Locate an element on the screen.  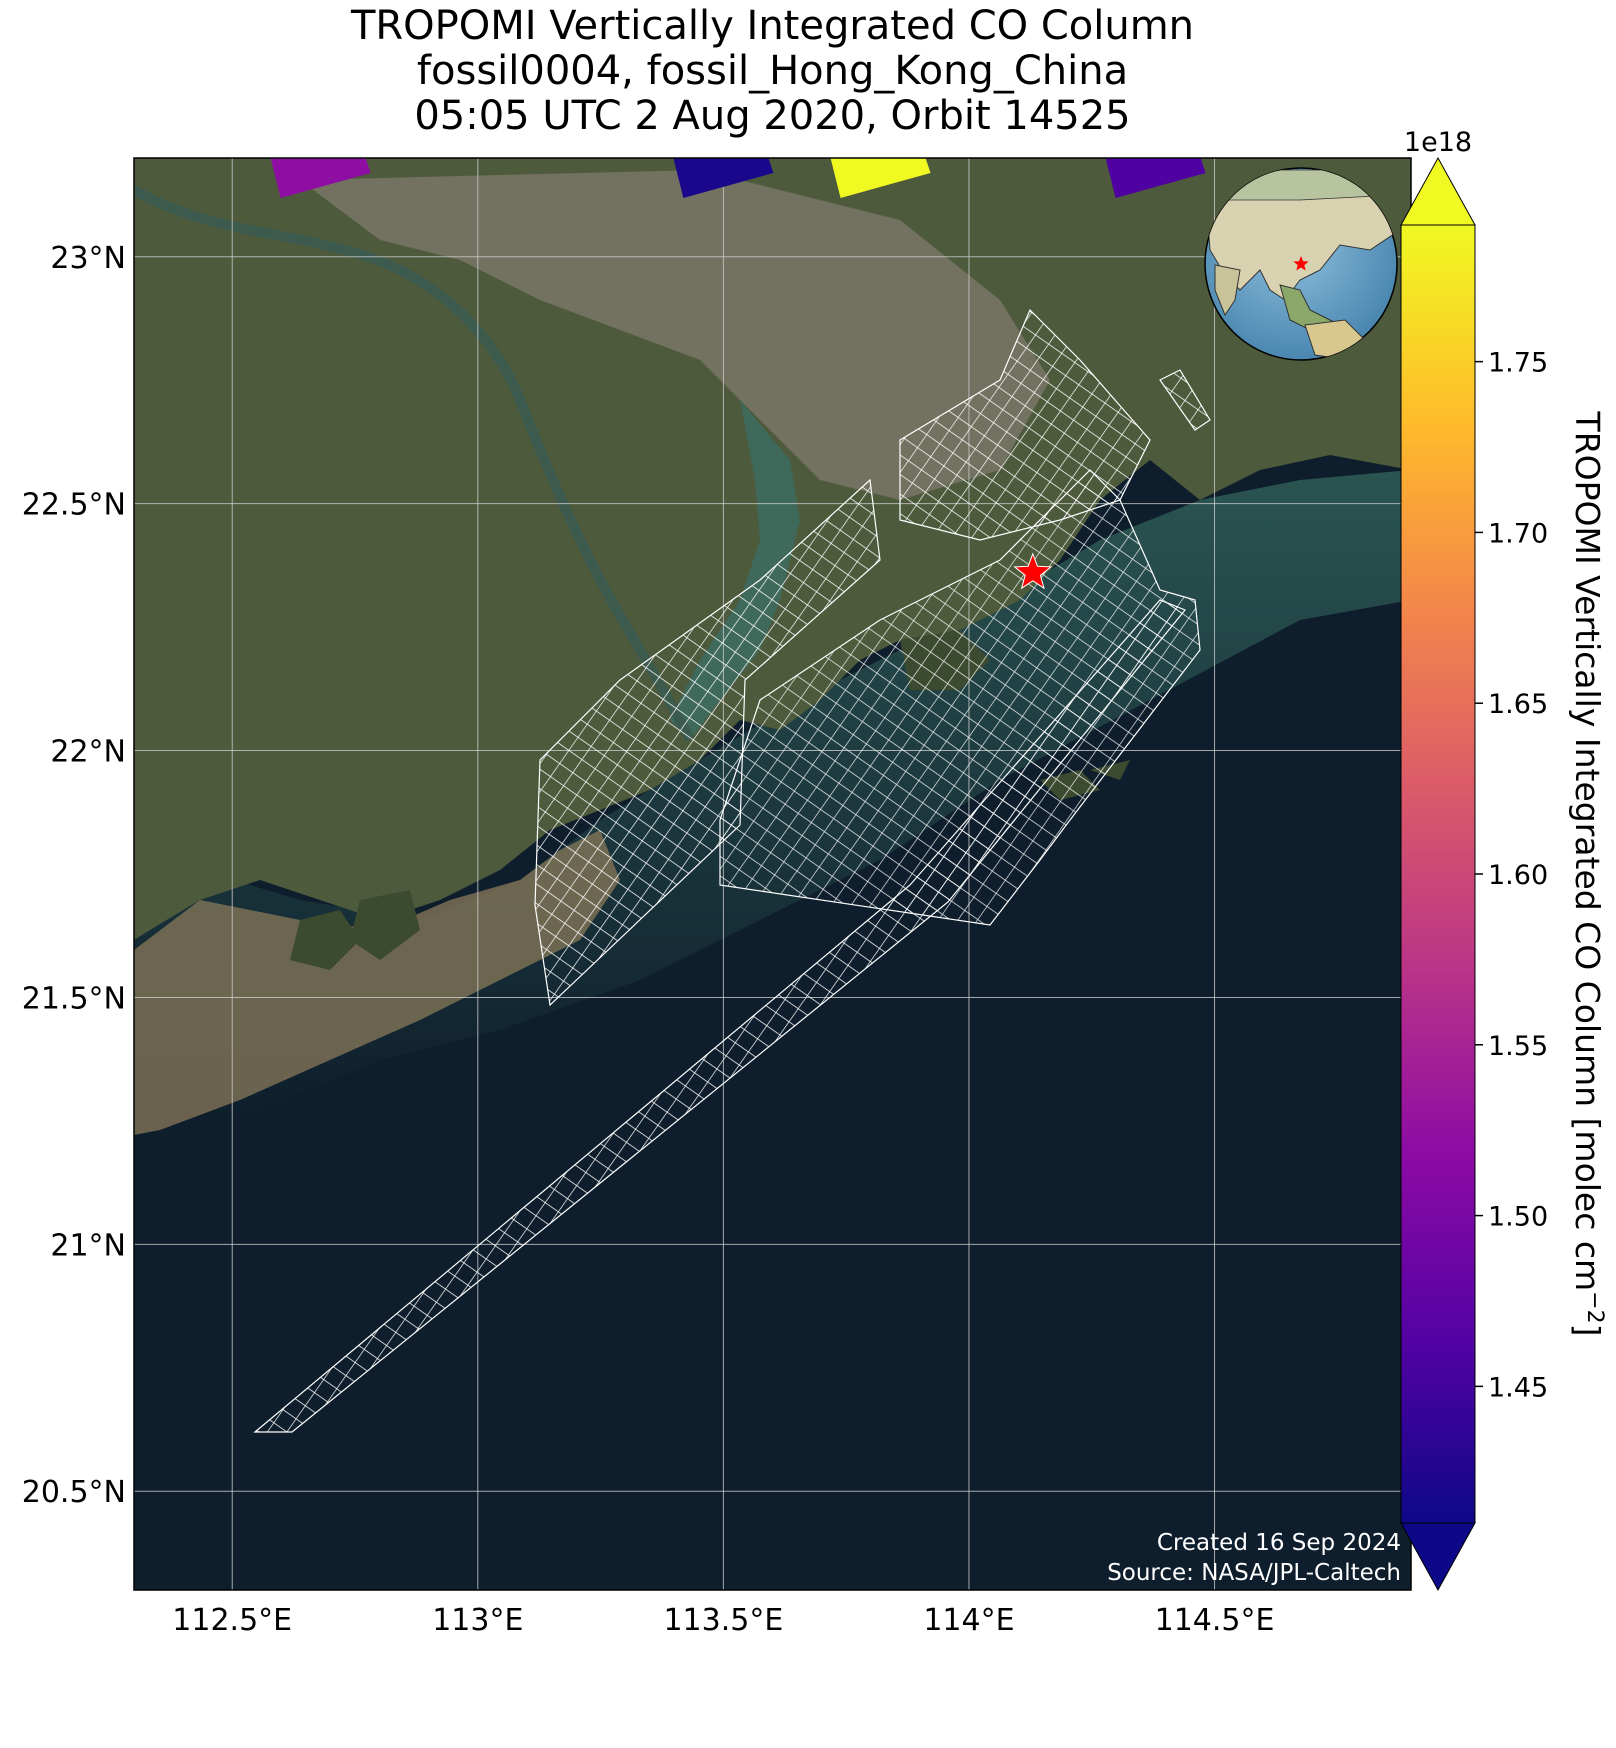
colorbar-extend-max is located at coordinates (1438, 191).